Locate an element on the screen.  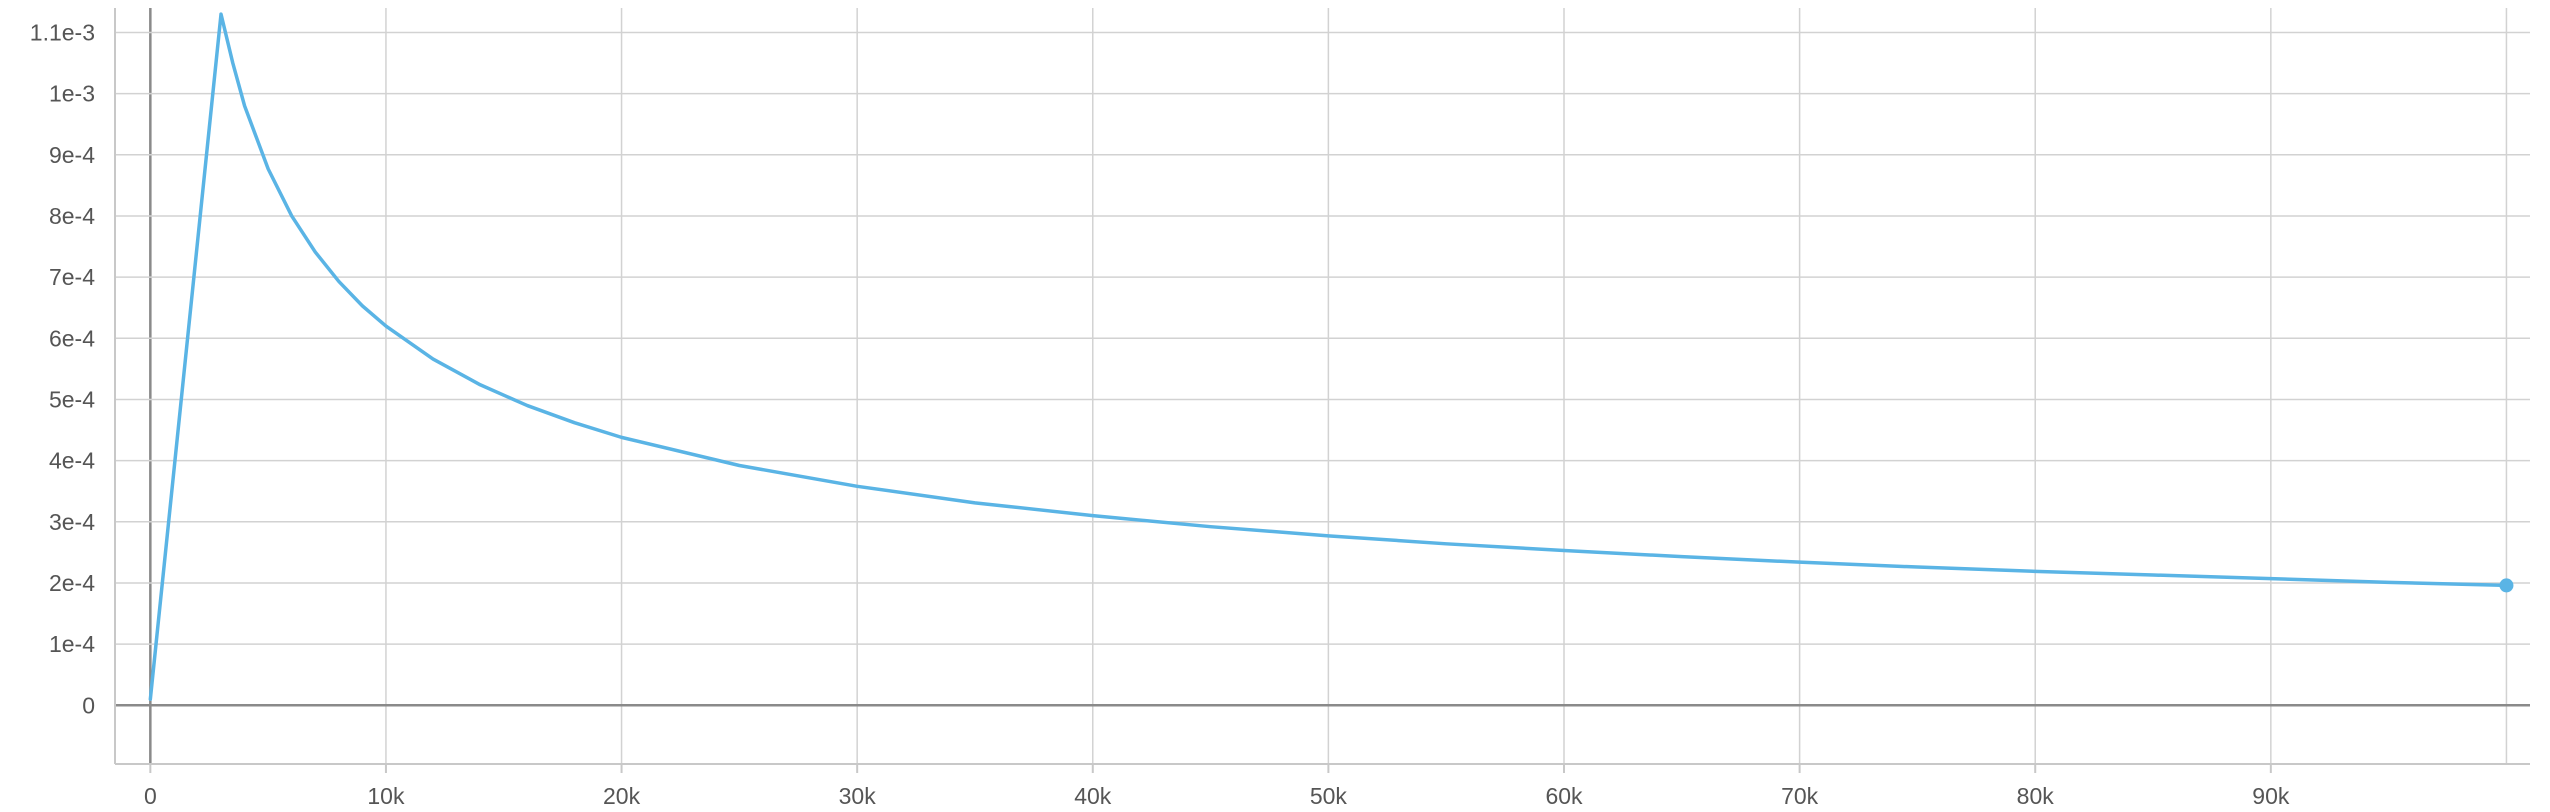
y-tick-label: 2e-4 is located at coordinates (72, 583).